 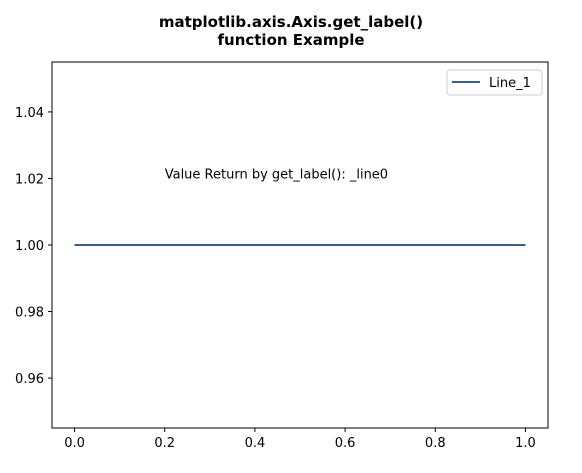 I want to click on x-tick-label: 0.0, so click(x=74, y=443).